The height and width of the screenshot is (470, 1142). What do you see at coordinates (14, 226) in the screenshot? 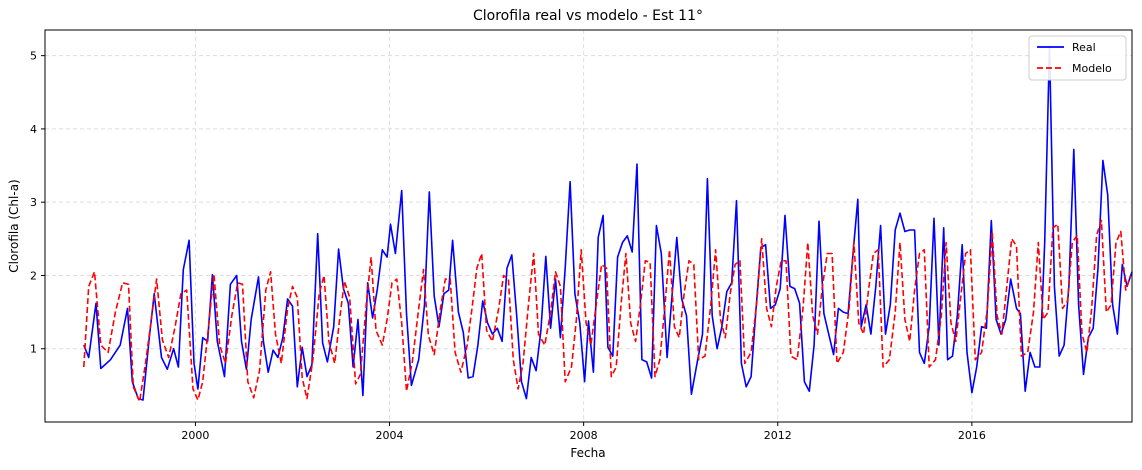
I see `y-axis-label: Clorofila (Chl-a)` at bounding box center [14, 226].